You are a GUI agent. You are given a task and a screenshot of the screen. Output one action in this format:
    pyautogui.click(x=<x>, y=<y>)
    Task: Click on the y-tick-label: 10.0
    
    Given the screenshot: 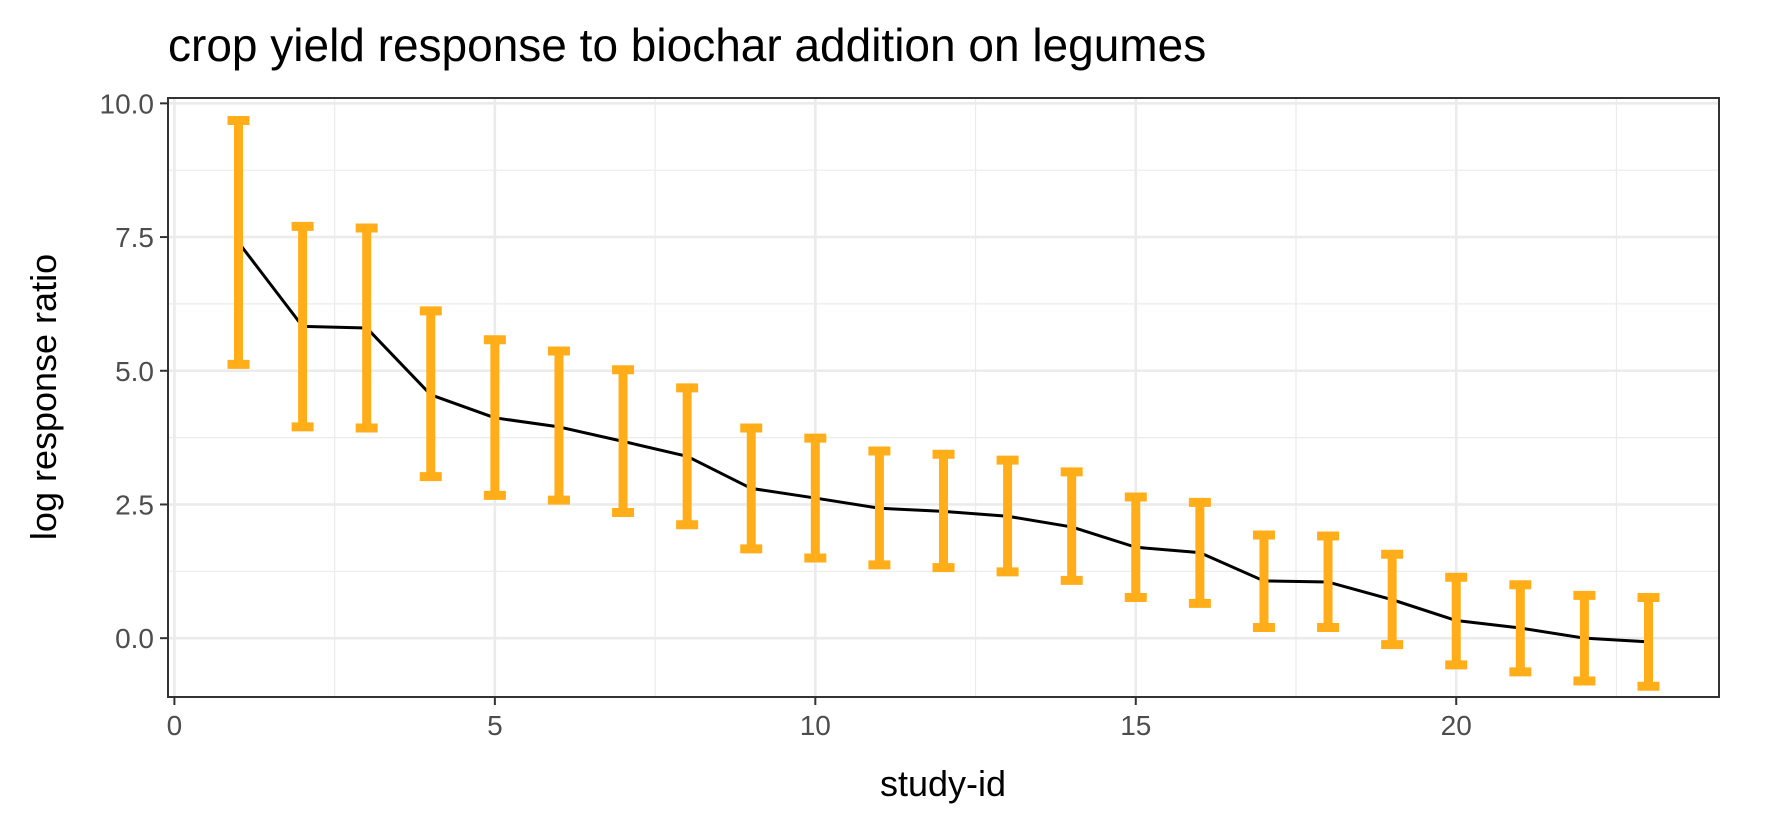 What is the action you would take?
    pyautogui.click(x=127, y=103)
    